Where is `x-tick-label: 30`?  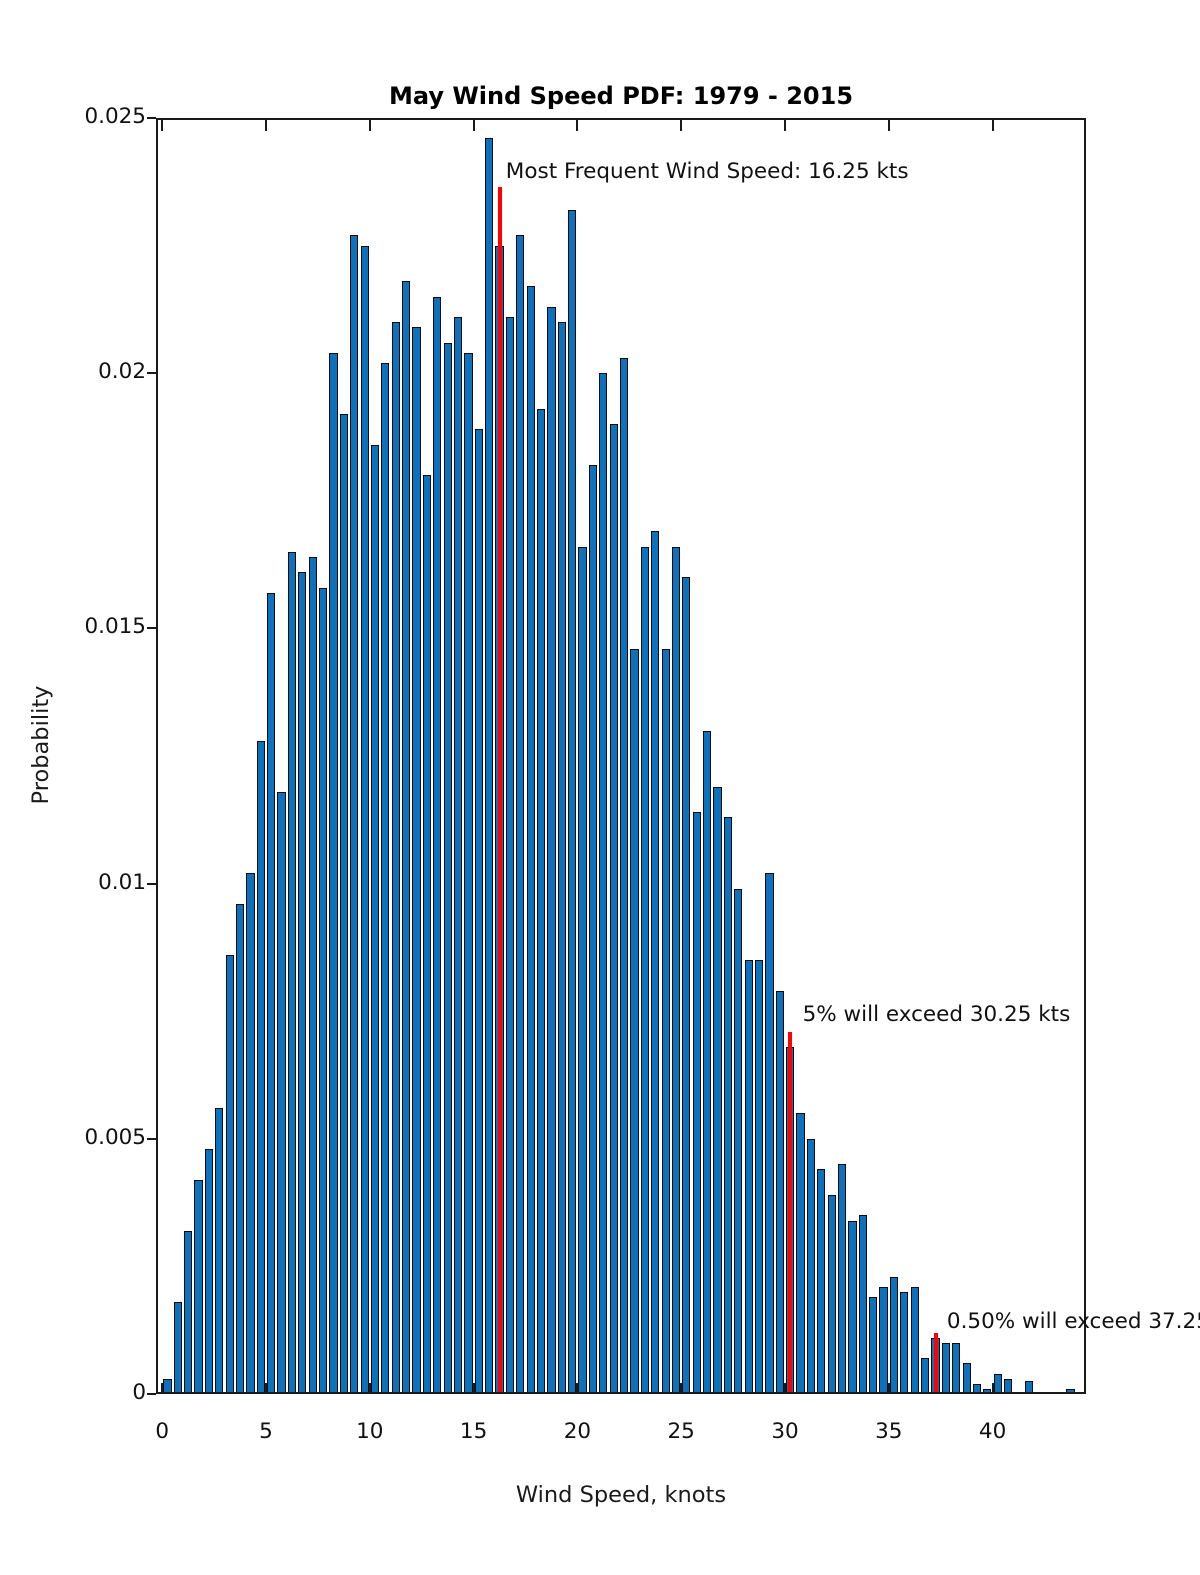 x-tick-label: 30 is located at coordinates (785, 1431).